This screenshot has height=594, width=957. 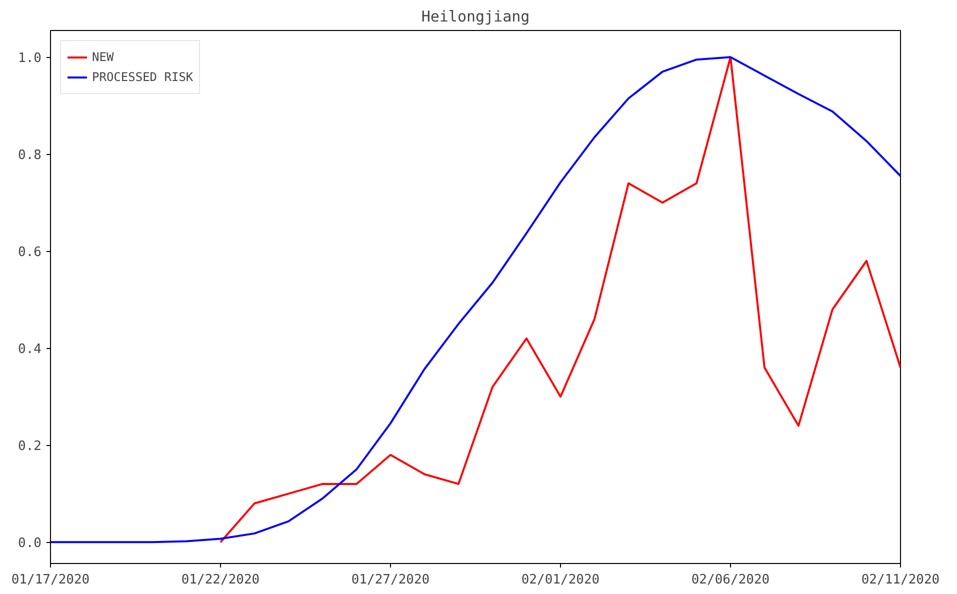 I want to click on x-tick-label: 02/06/2020, so click(x=730, y=580).